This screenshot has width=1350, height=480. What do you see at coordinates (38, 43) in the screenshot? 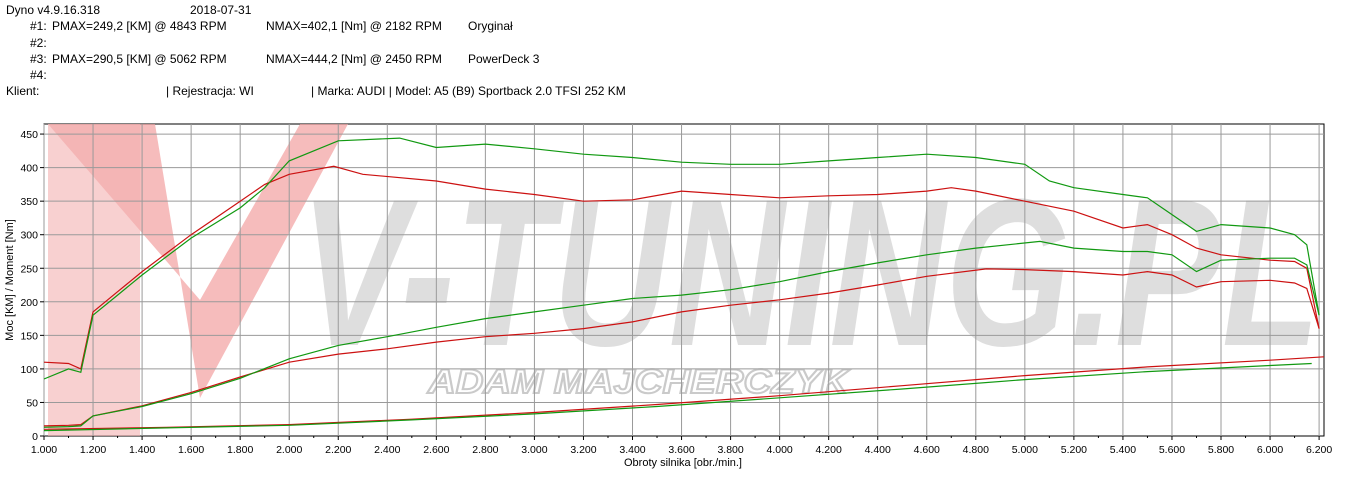
I see `run-2-id: #2:` at bounding box center [38, 43].